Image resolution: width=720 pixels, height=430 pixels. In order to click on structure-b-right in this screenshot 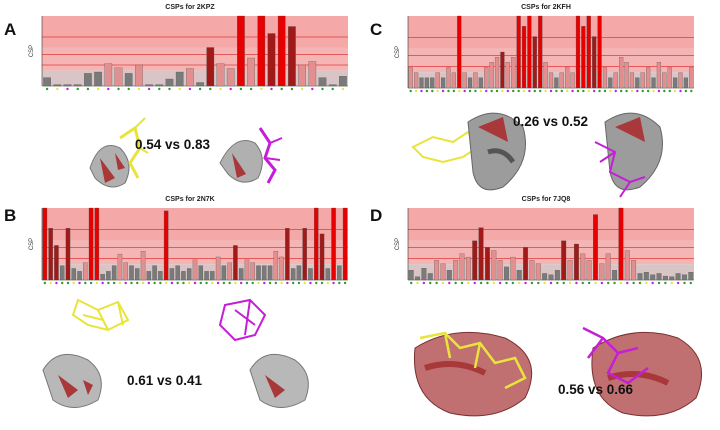, I will do `click(263, 353)`.